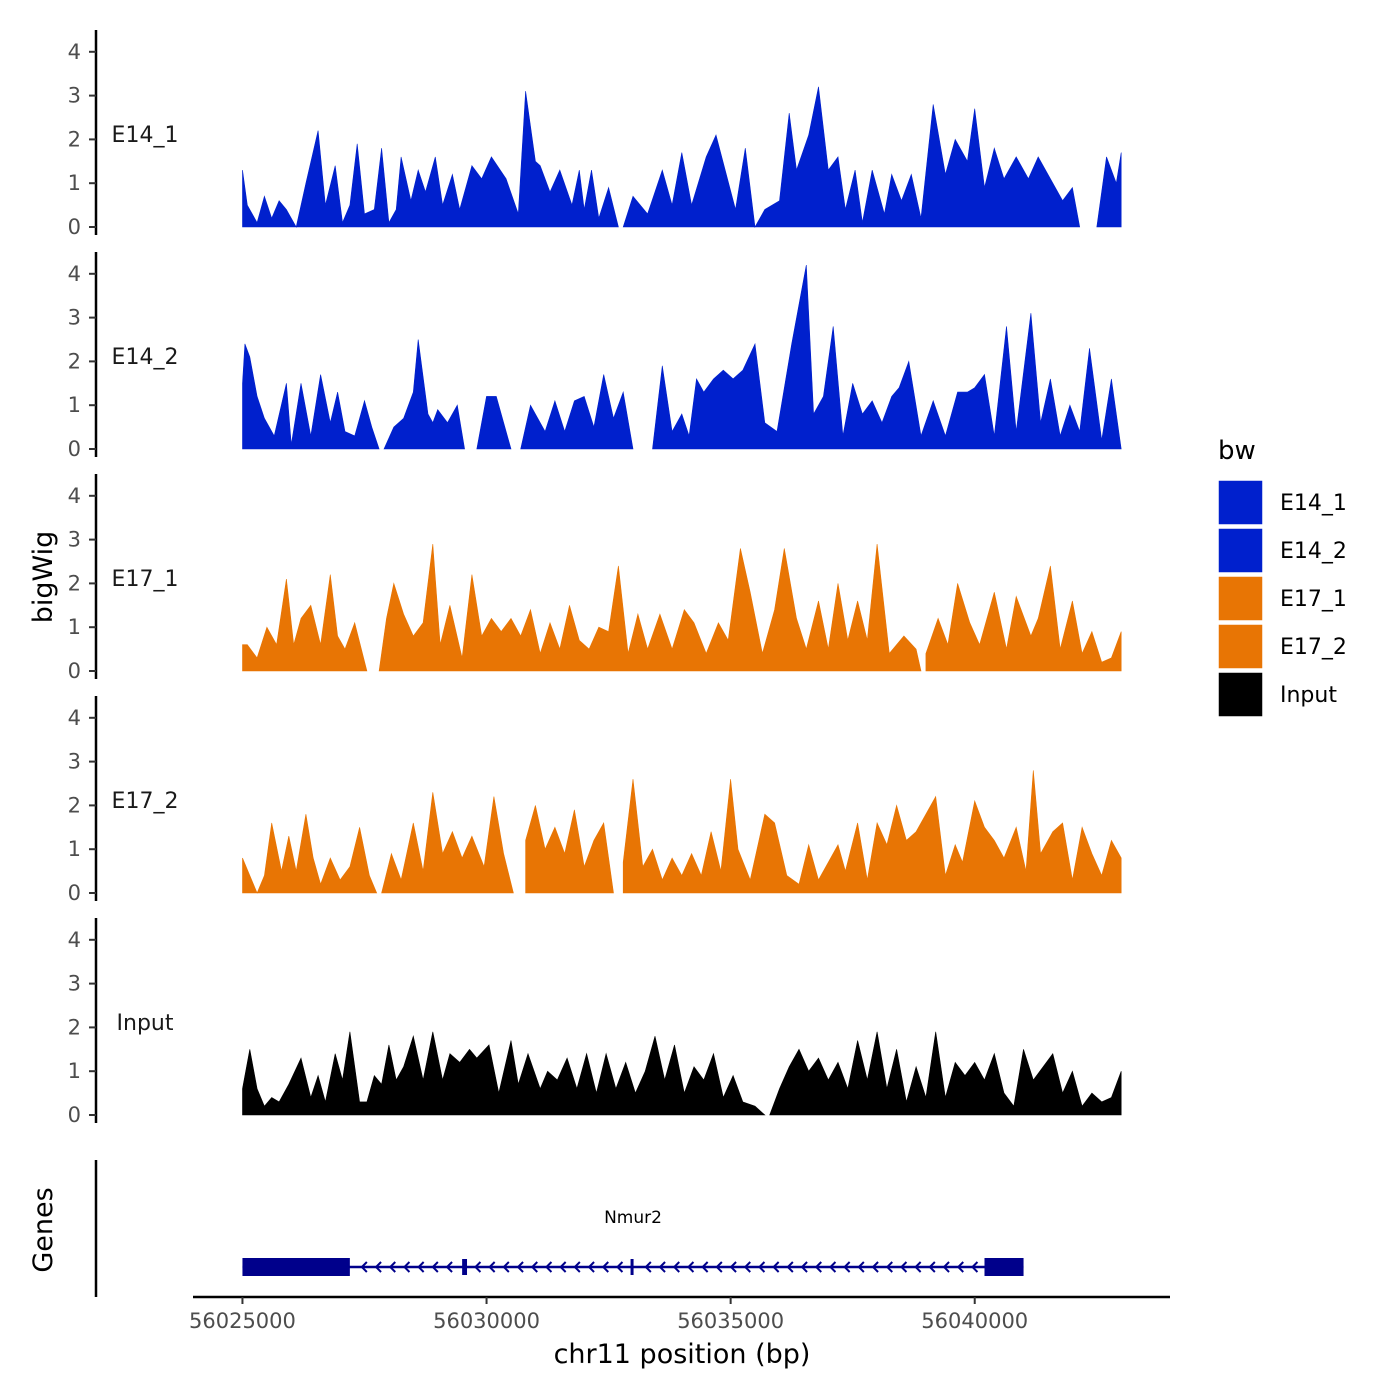 This screenshot has width=1400, height=1400. Describe the element at coordinates (145, 579) in the screenshot. I see `track-label-E17_1: E17_1` at that location.